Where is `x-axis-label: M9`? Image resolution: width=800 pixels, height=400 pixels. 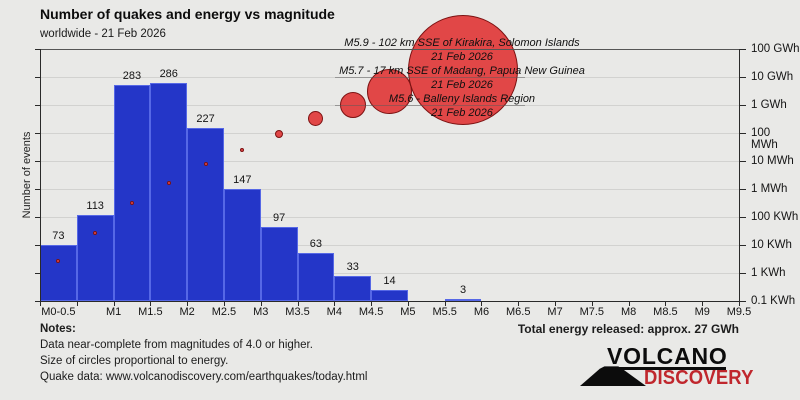
x-axis-label: M9 is located at coordinates (702, 312).